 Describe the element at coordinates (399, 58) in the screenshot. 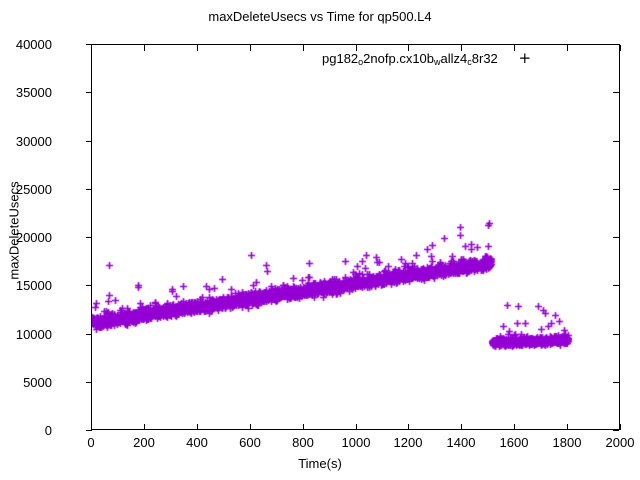

I see `legend-label-part: 2nofp.cx10b` at that location.